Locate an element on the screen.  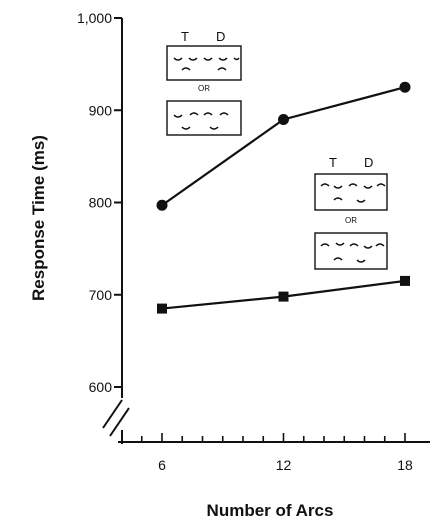
inset-lower-box-top is located at coordinates (351, 192).